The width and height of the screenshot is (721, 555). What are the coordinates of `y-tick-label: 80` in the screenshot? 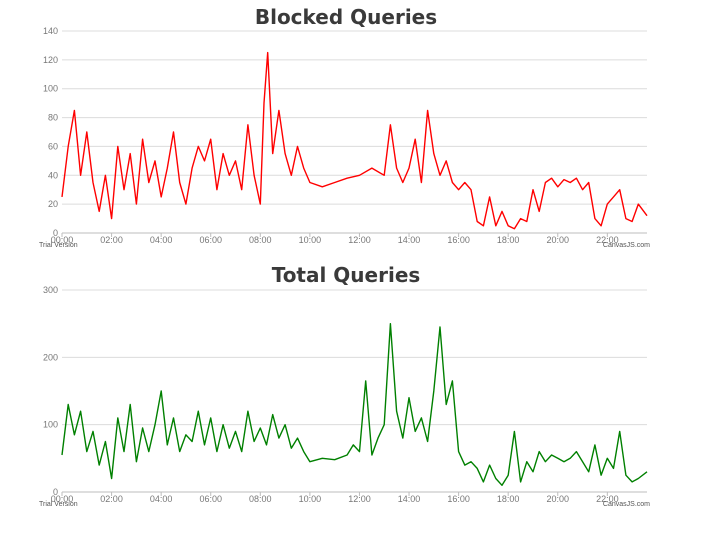 It's located at (53, 118).